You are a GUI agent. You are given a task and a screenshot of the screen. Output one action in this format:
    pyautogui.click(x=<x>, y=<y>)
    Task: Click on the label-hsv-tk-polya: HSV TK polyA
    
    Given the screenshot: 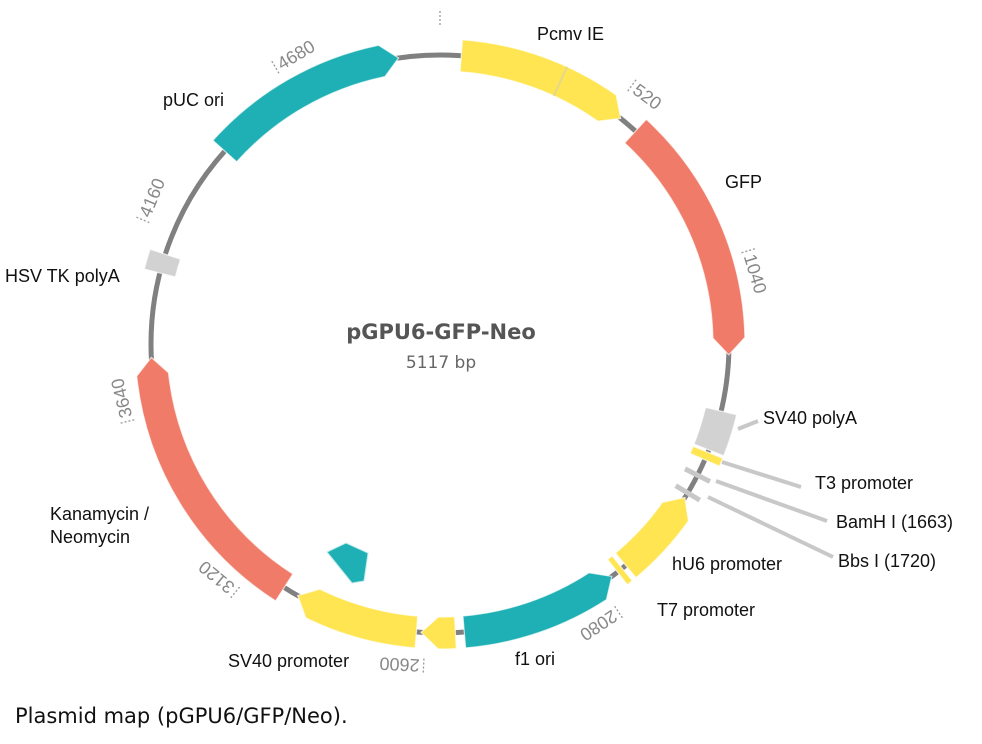 What is the action you would take?
    pyautogui.click(x=62, y=276)
    